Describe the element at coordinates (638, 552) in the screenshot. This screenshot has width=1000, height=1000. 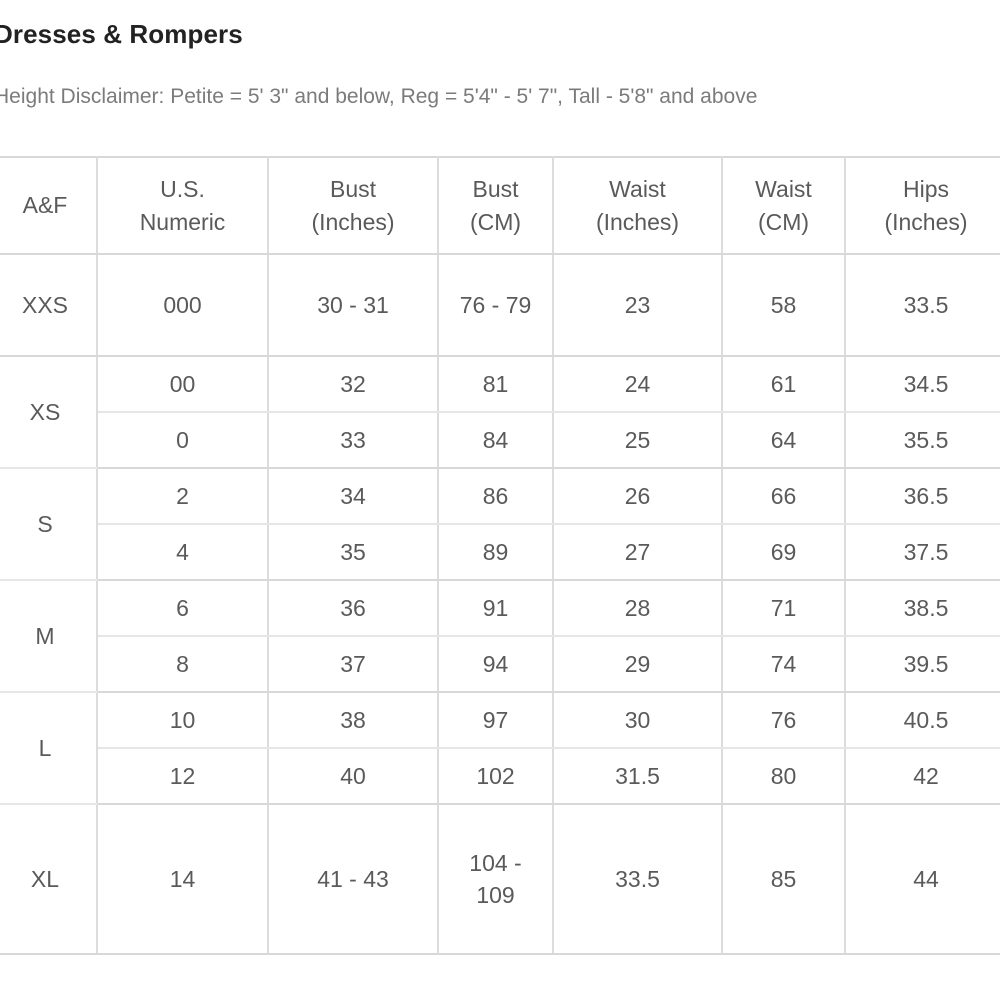
I see `cell-waist-in: 27` at that location.